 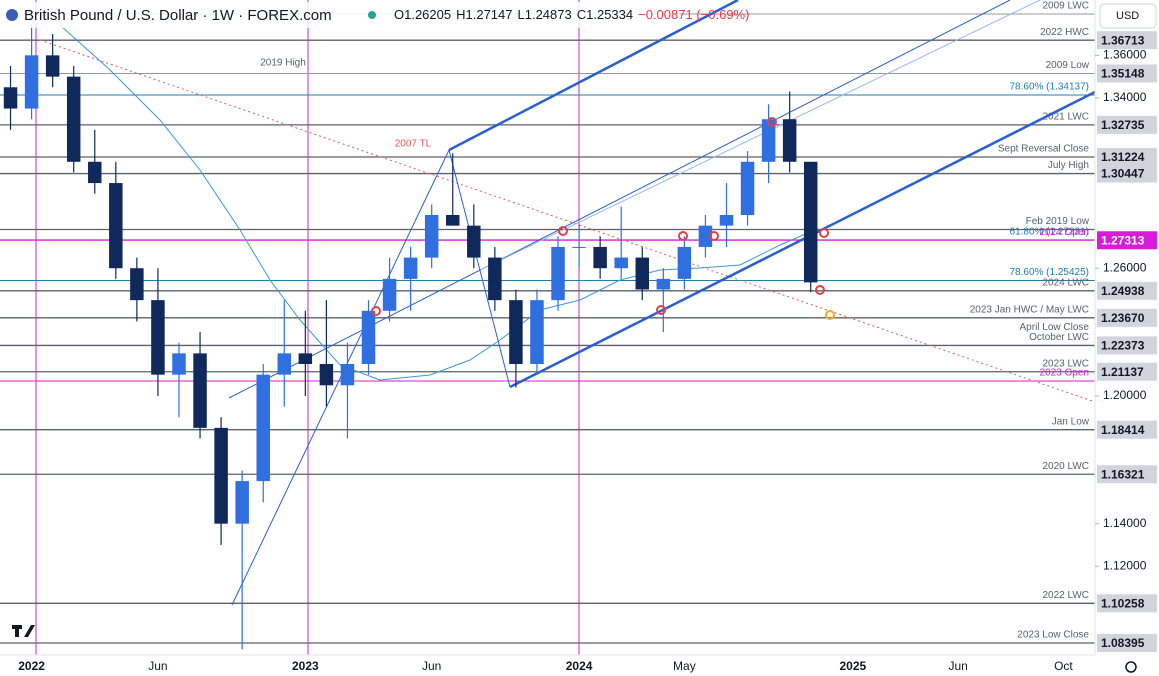 What do you see at coordinates (1123, 74) in the screenshot?
I see `price-label: 1.35148` at bounding box center [1123, 74].